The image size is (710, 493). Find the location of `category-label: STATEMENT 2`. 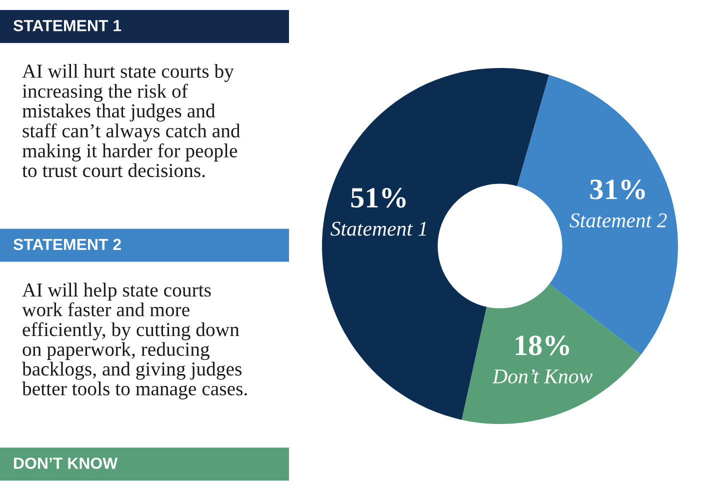

category-label: STATEMENT 2 is located at coordinates (67, 244).